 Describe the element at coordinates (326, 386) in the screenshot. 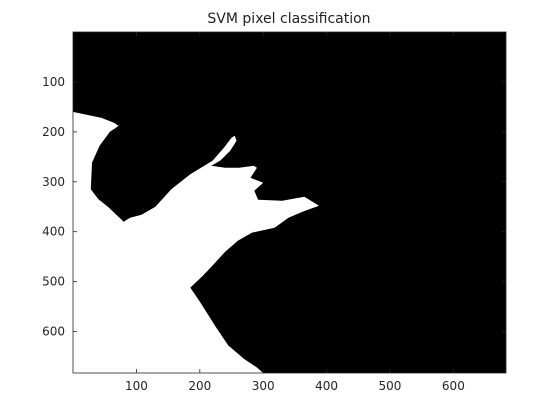

I see `x-tick-label: 400` at that location.